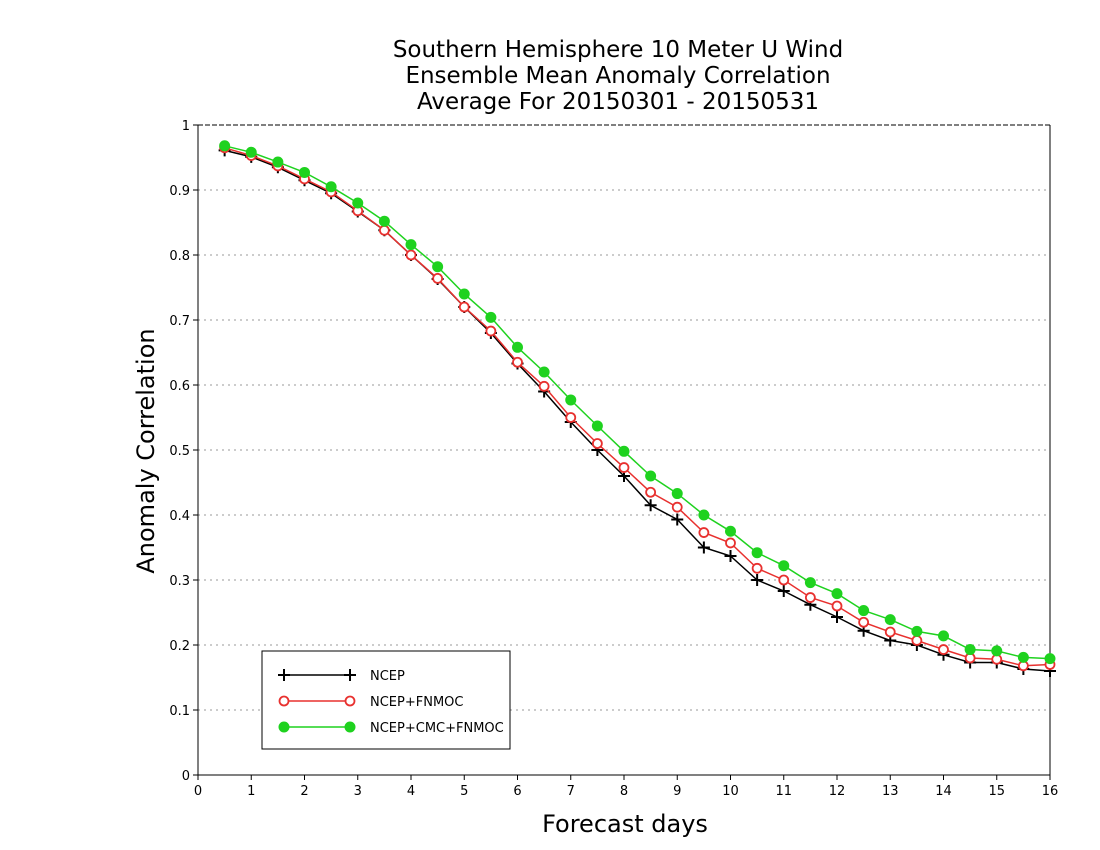 Image resolution: width=1100 pixels, height=850 pixels. Describe the element at coordinates (624, 791) in the screenshot. I see `x-tick-label: 8` at that location.